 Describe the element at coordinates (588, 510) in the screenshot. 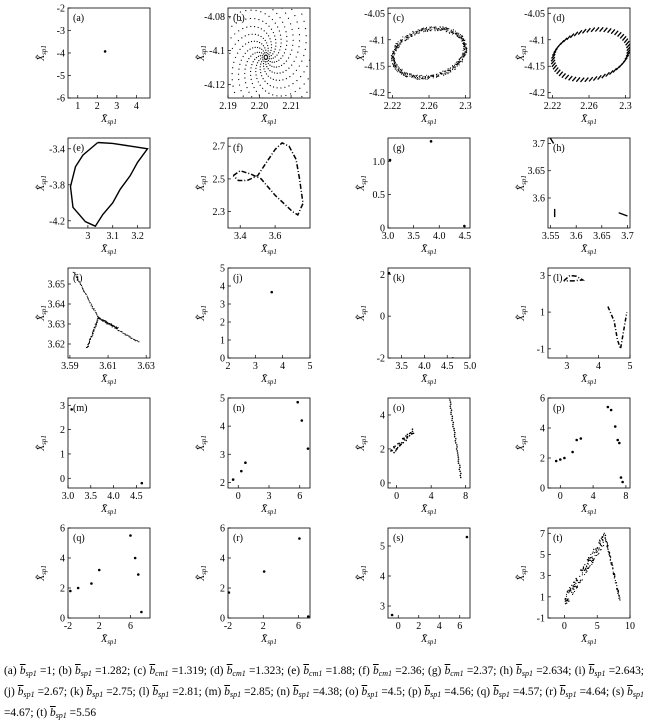

I see `x-axis-label: X̄sp1` at that location.